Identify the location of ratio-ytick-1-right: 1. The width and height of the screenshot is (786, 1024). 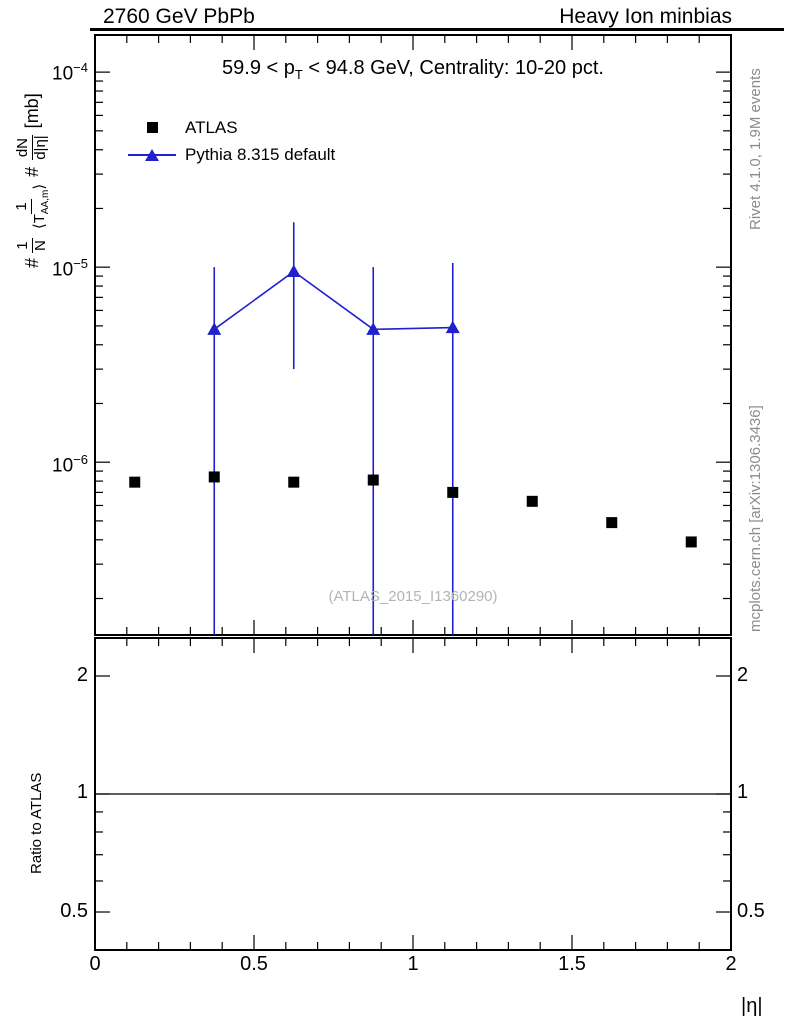
(743, 792).